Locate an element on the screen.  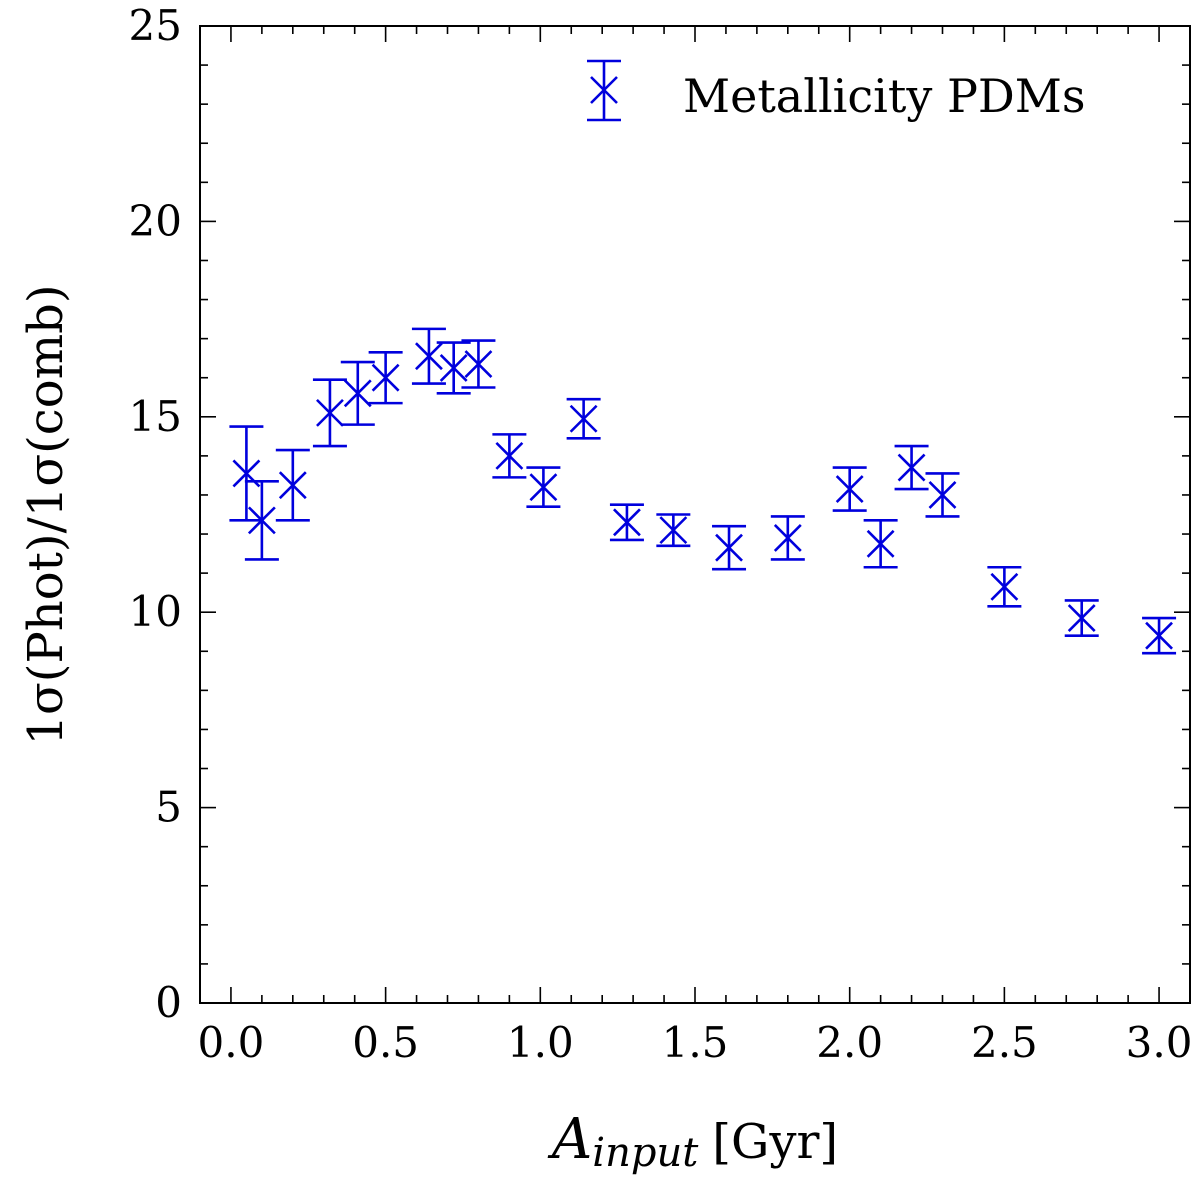
x-tick-label: 1.5 is located at coordinates (695, 1042).